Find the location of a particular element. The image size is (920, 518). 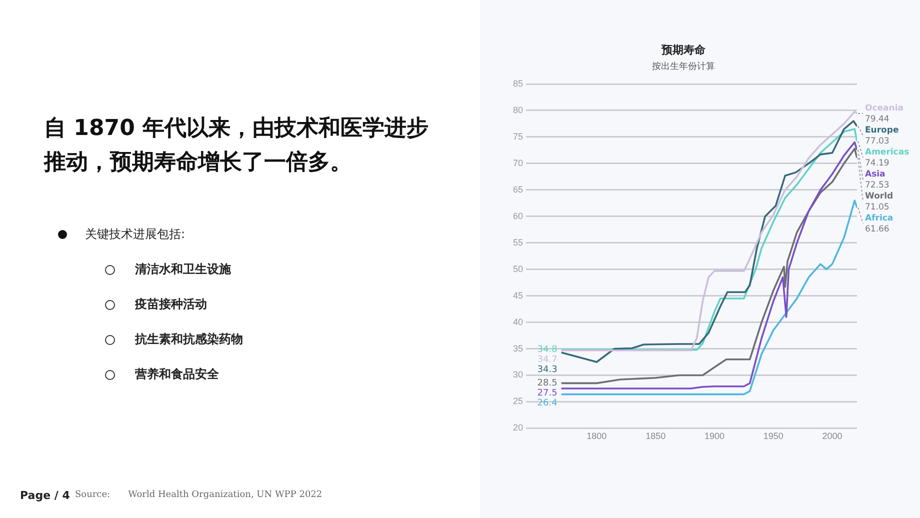

x-tick-label: 1900 is located at coordinates (714, 436).